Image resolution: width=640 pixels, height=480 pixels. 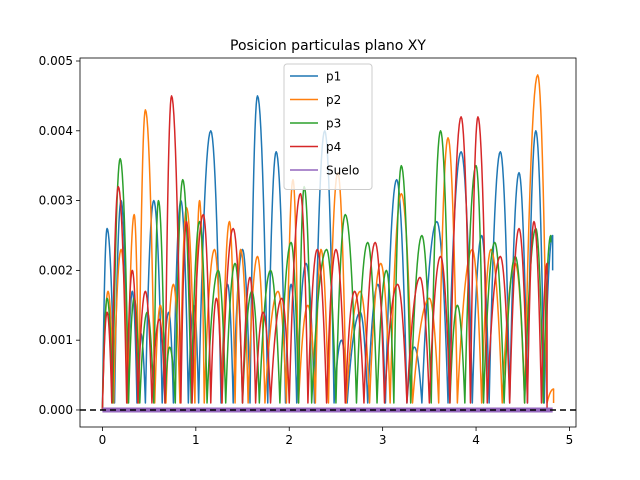 I want to click on y-axis: 0.000 0.001 0.002 0.003 0.004 0.005, so click(x=59, y=235).